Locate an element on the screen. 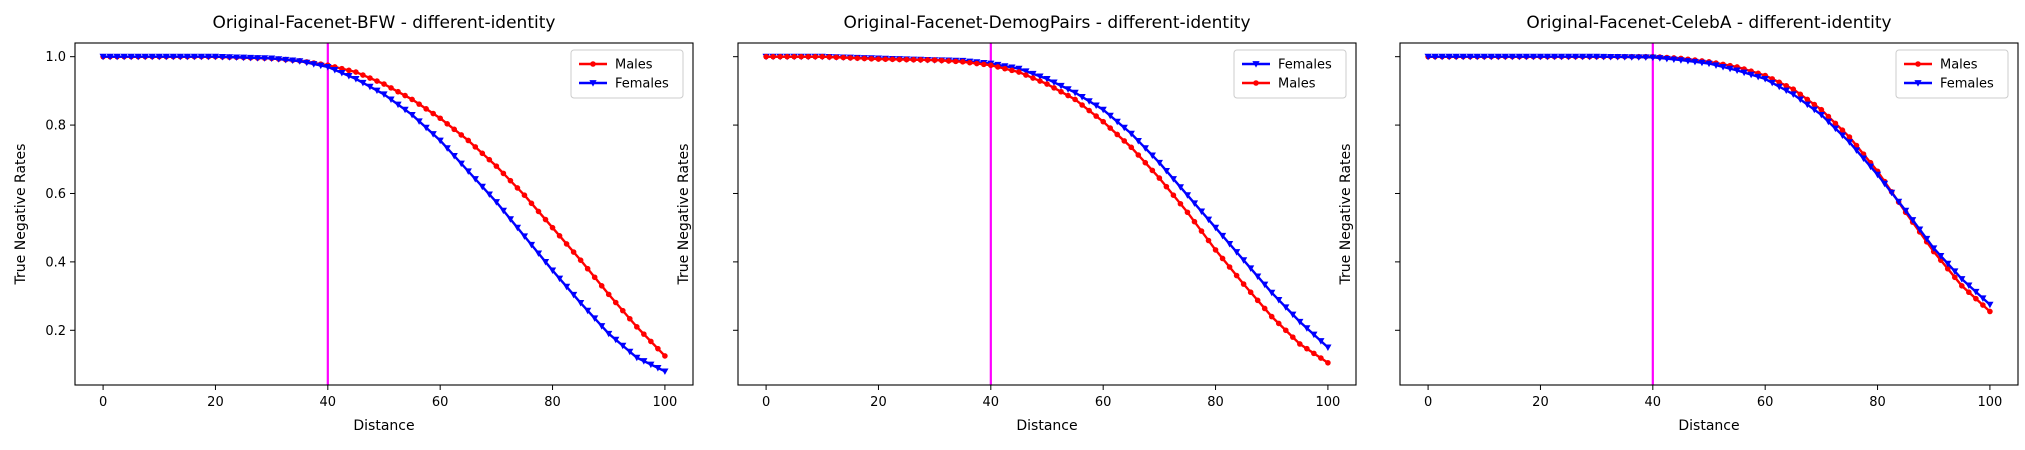  y-tick-label: 0.2 is located at coordinates (55, 331).